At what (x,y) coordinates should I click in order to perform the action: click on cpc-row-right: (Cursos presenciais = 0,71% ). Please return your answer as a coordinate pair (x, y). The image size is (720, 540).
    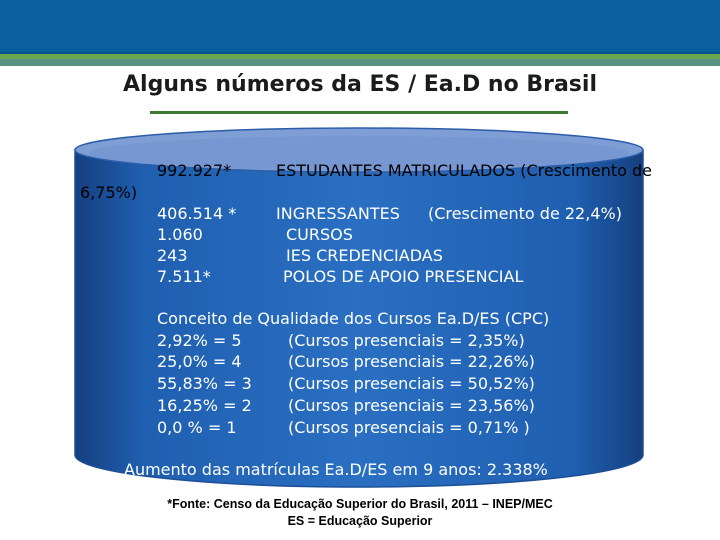
    Looking at the image, I should click on (409, 427).